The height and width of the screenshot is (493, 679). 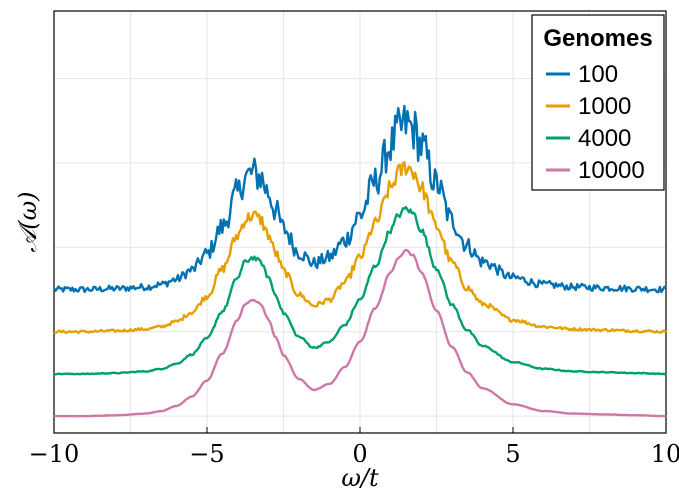 I want to click on y-axis-label: 𝒜(ω), so click(x=28, y=221).